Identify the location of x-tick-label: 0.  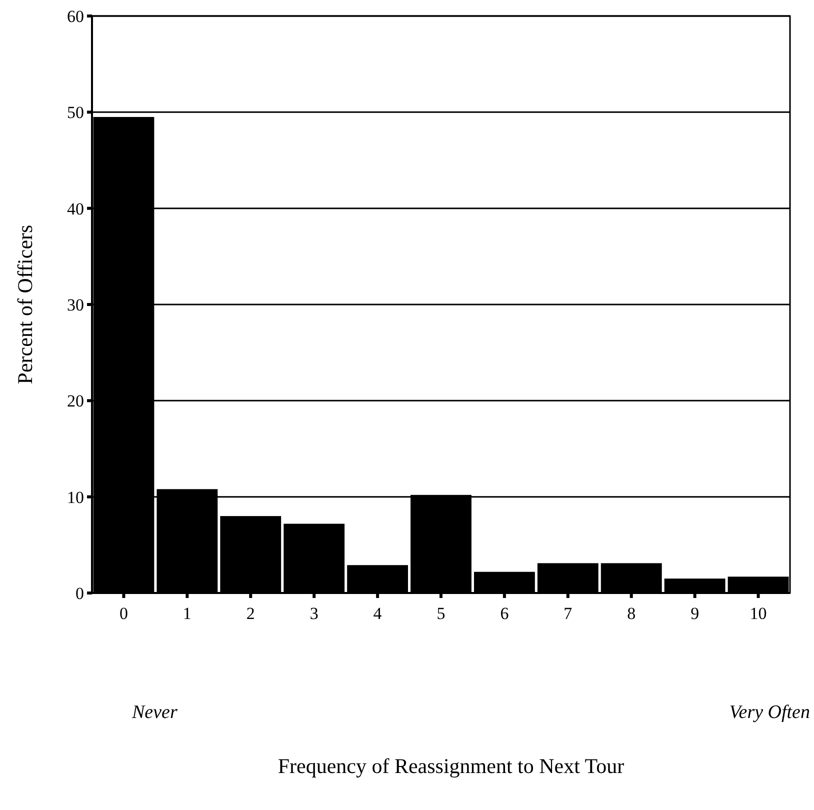
(123, 613).